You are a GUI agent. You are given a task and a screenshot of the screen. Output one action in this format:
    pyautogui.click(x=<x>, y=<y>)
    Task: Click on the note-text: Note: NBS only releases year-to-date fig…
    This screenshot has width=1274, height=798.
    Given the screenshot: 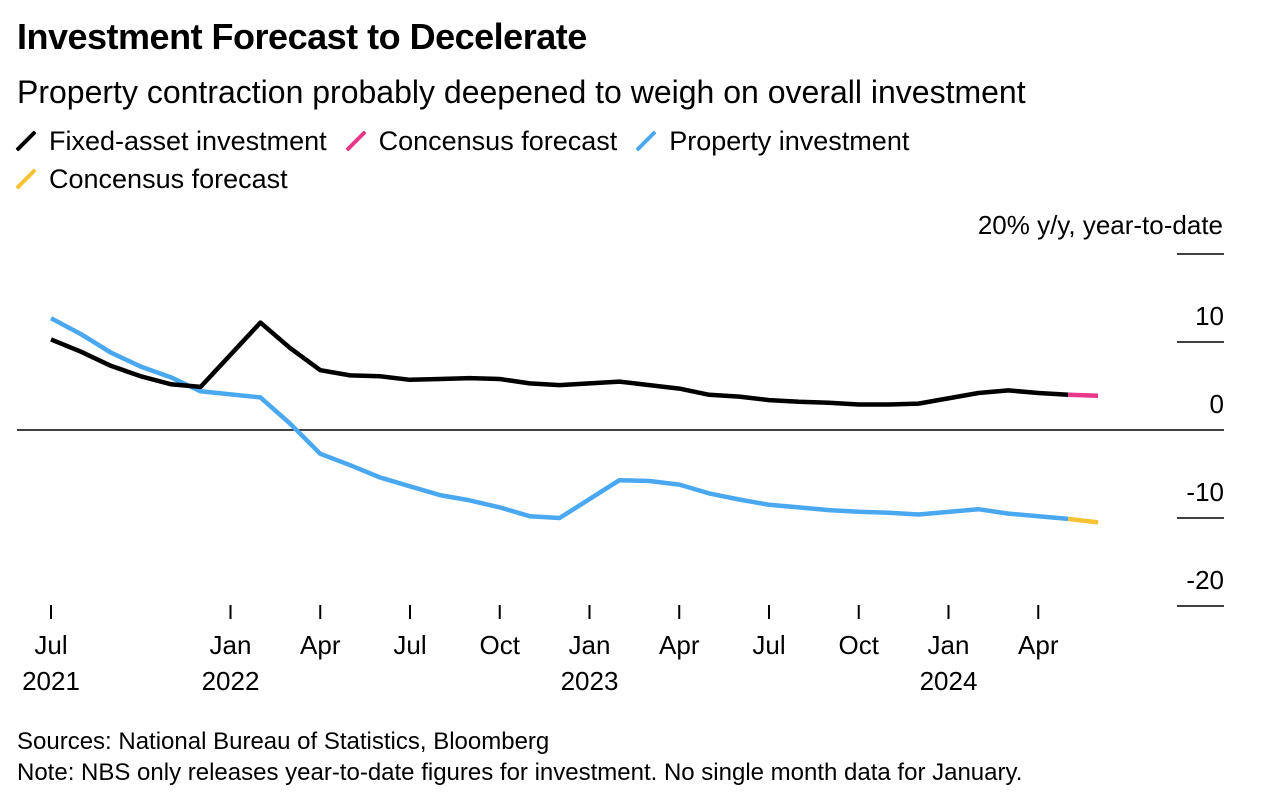 What is the action you would take?
    pyautogui.click(x=520, y=772)
    